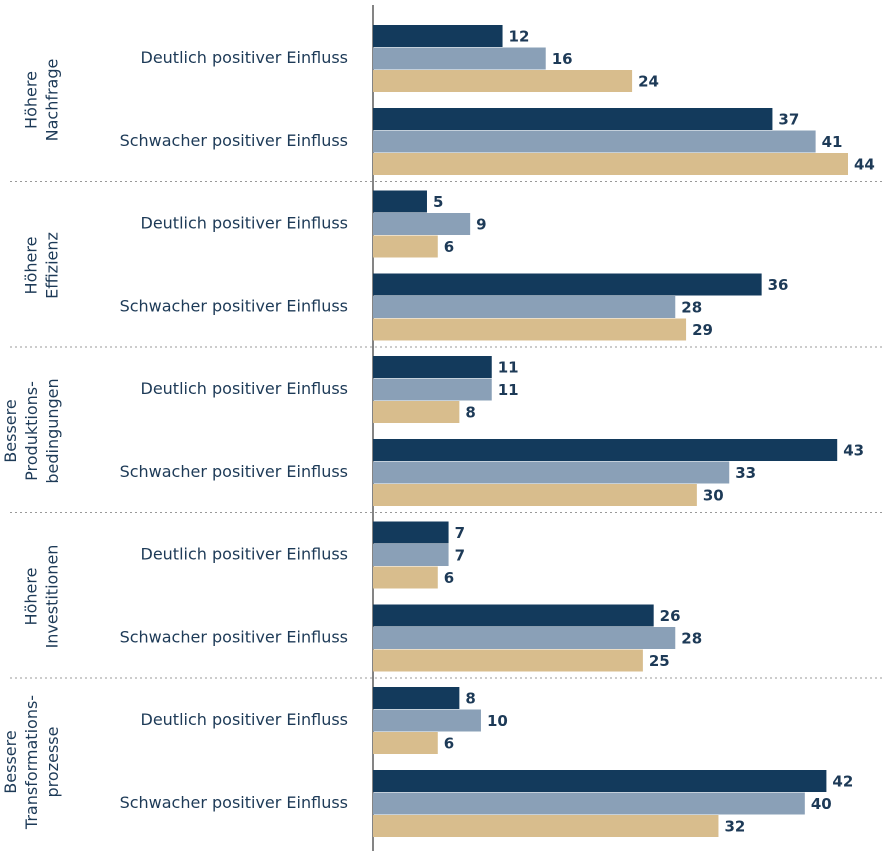  I want to click on value-label: 43, so click(853, 451).